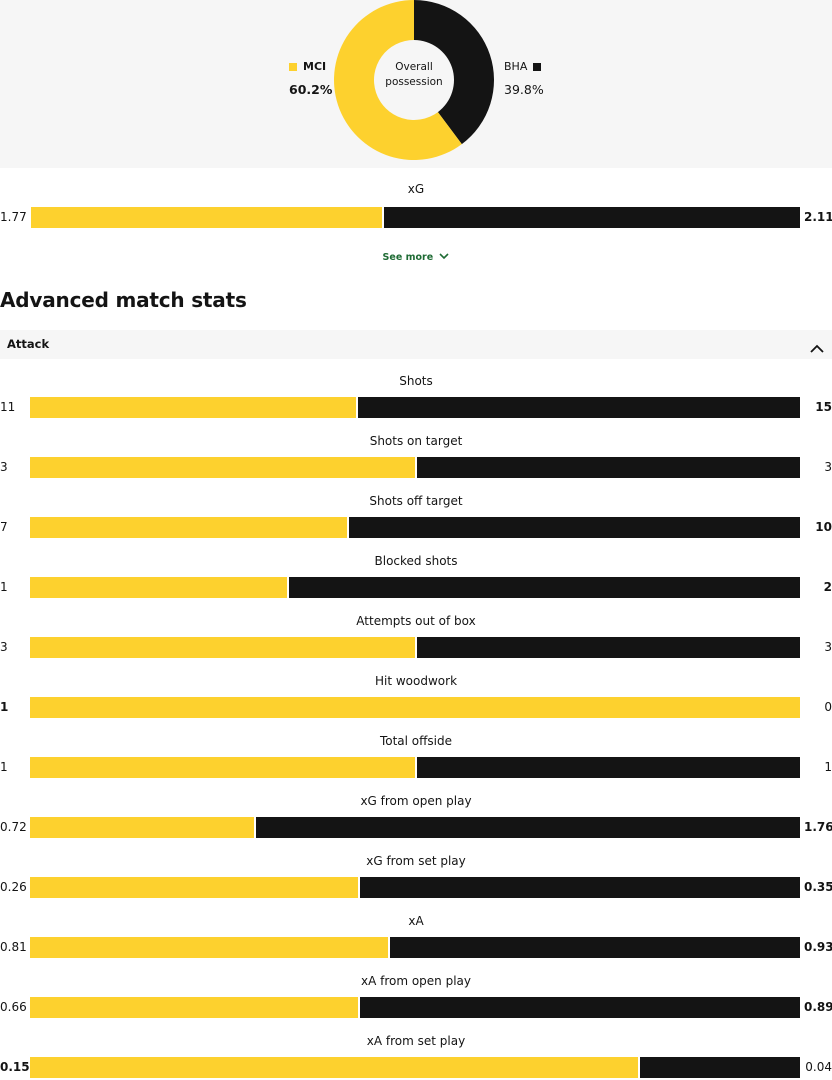 This screenshot has height=1080, width=832. Describe the element at coordinates (416, 189) in the screenshot. I see `xg-label: xG` at that location.